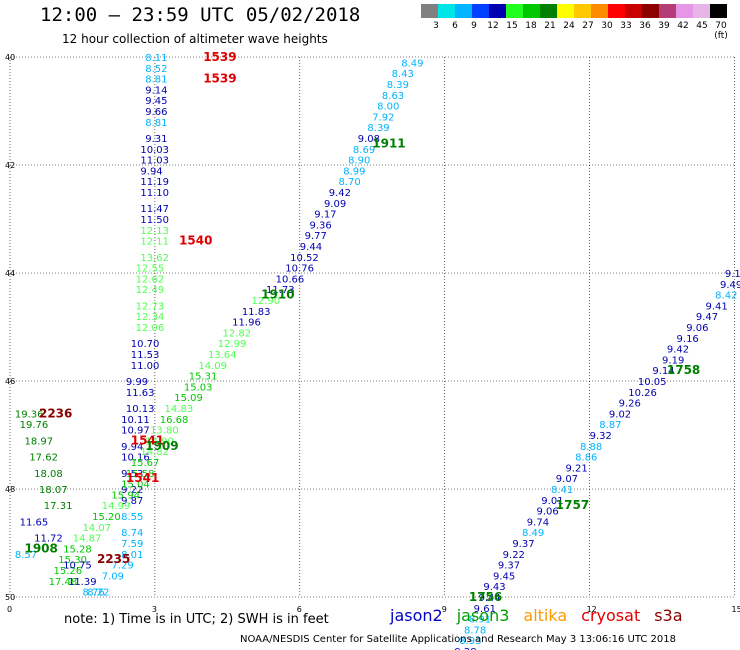  I want to click on pass-label: 1910, so click(277, 295).